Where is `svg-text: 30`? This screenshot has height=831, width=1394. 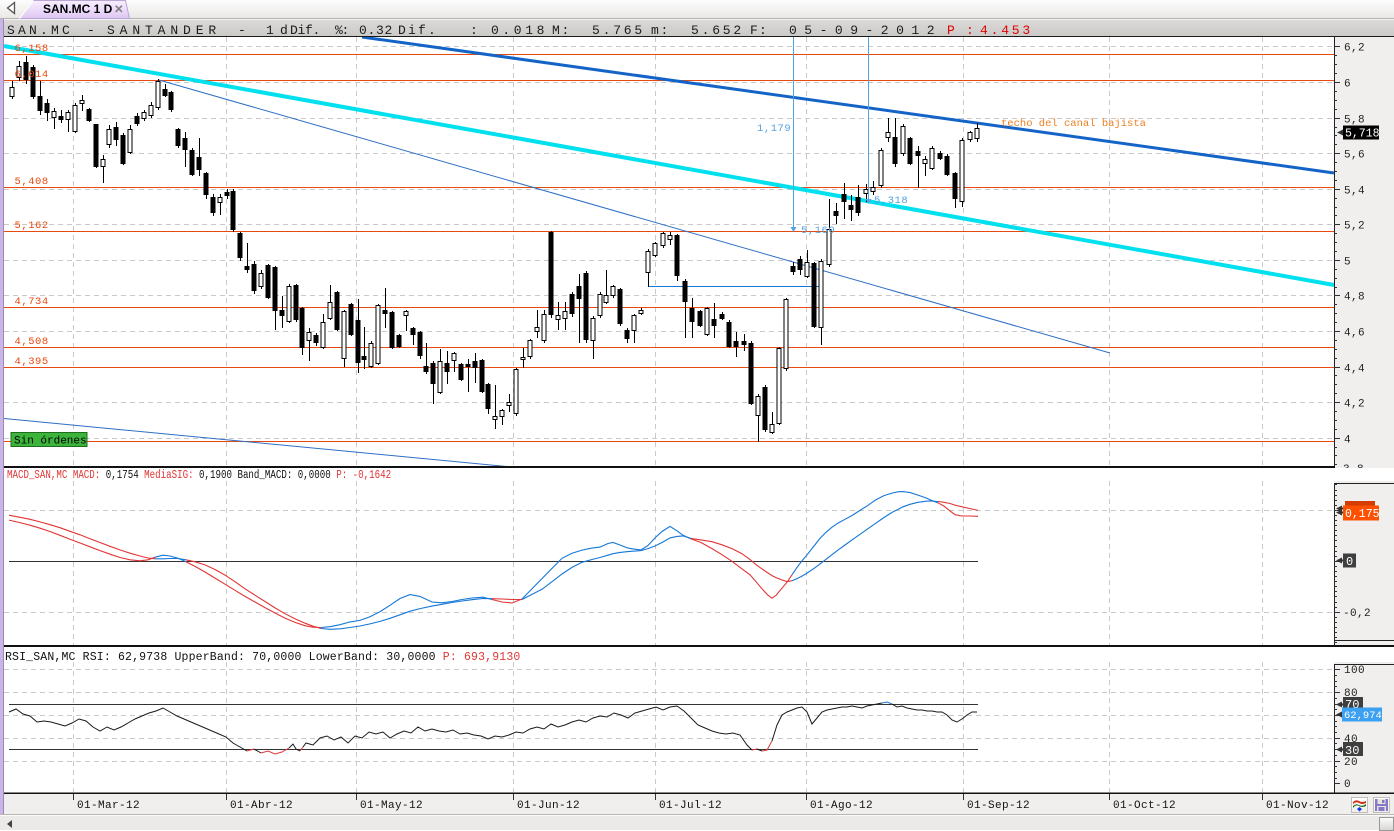 svg-text: 30 is located at coordinates (1352, 751).